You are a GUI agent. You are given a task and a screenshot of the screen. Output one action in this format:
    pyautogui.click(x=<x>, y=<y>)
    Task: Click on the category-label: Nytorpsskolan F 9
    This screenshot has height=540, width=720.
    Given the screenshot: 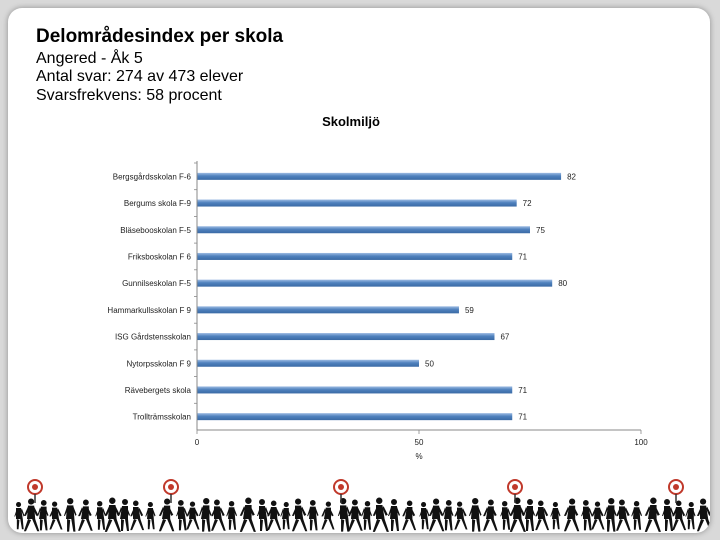 What is the action you would take?
    pyautogui.click(x=159, y=363)
    